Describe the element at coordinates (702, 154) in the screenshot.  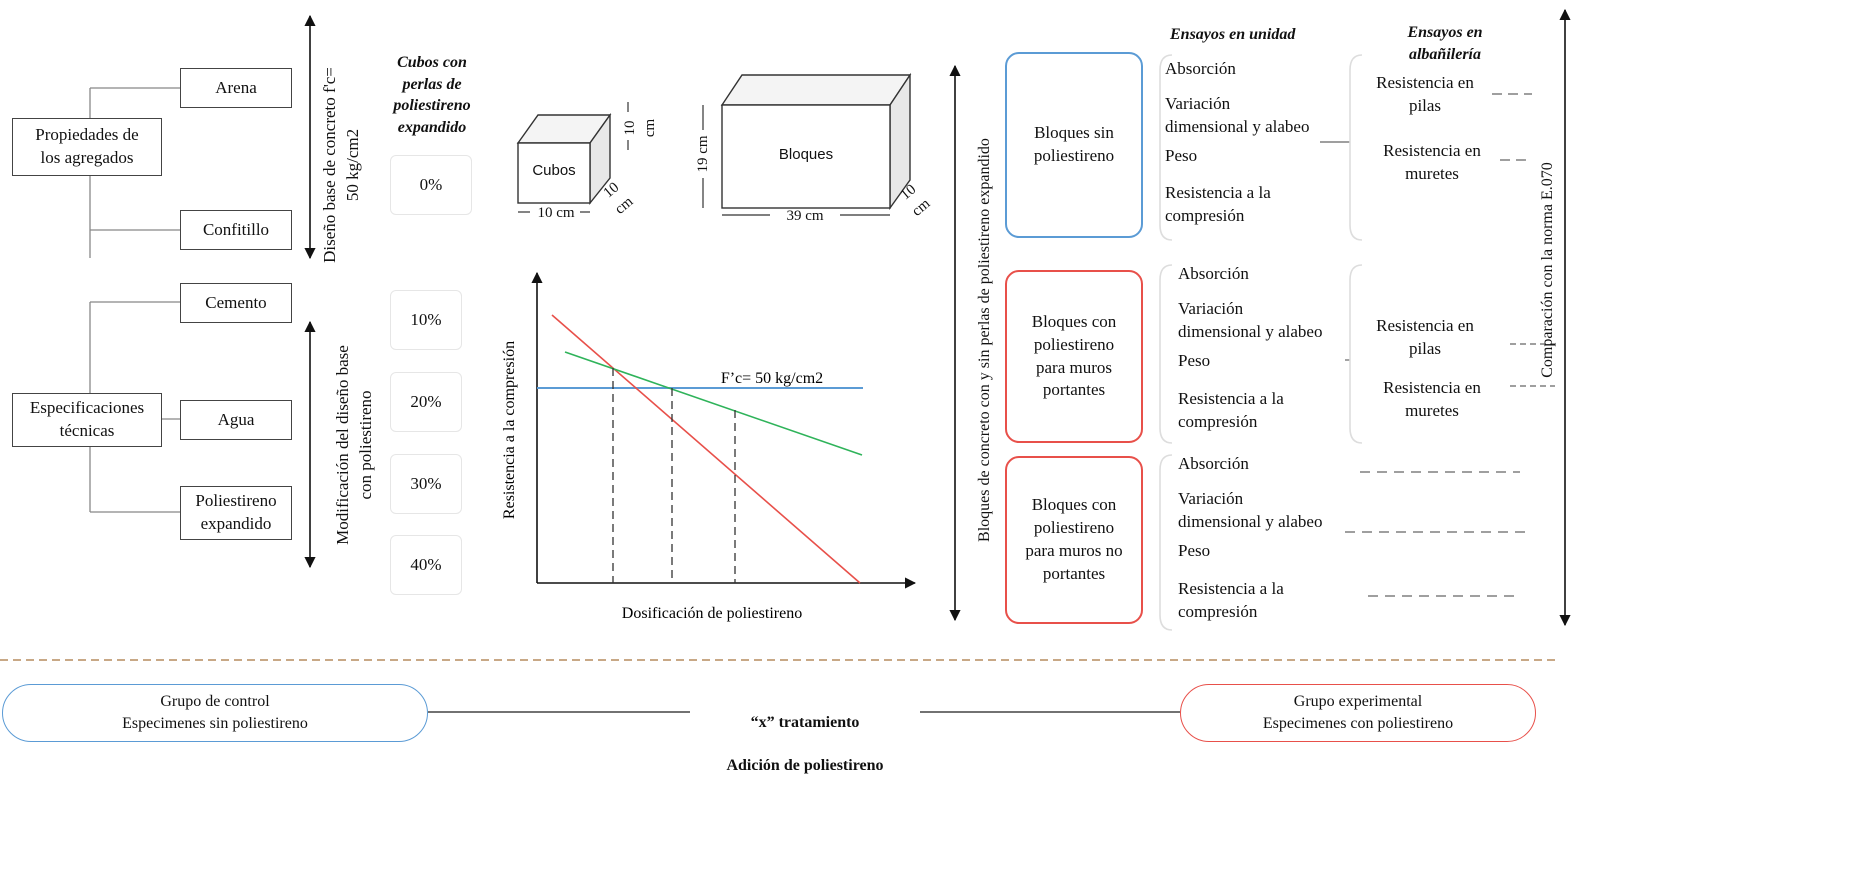
I see `block-dim-height: 19 cm` at that location.